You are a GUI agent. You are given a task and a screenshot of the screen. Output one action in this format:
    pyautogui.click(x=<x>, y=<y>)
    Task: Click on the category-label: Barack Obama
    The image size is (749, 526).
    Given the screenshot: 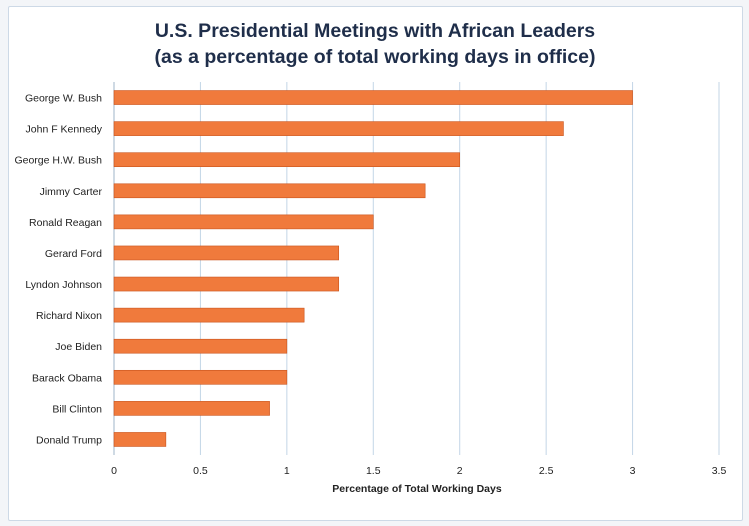 What is the action you would take?
    pyautogui.click(x=67, y=378)
    